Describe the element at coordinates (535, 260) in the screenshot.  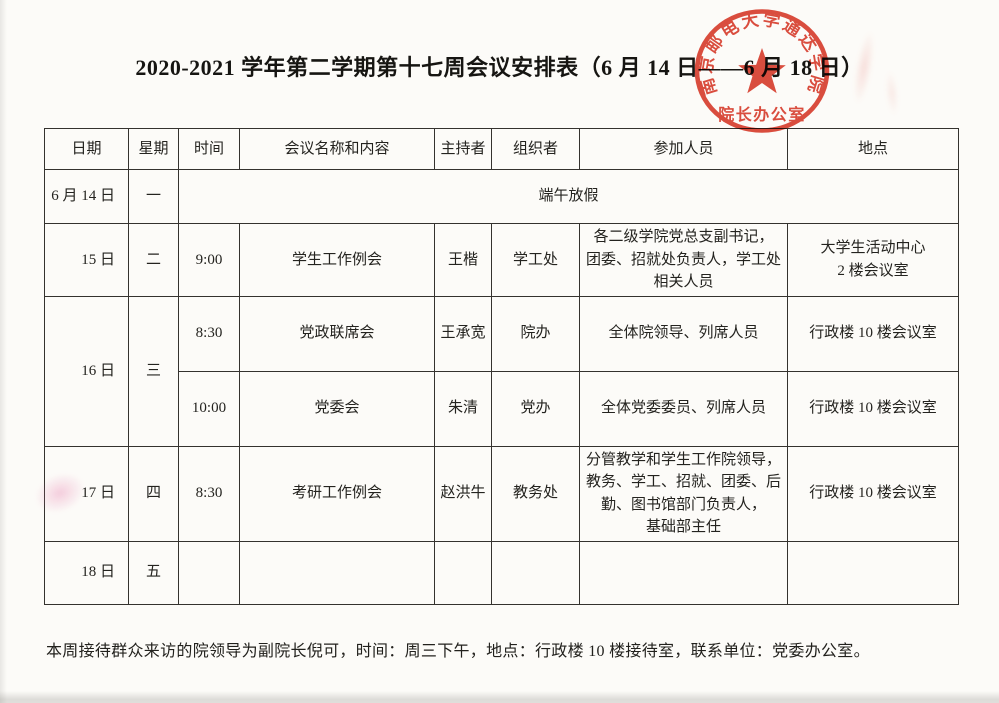
I see `organizer-cell: 学工处` at that location.